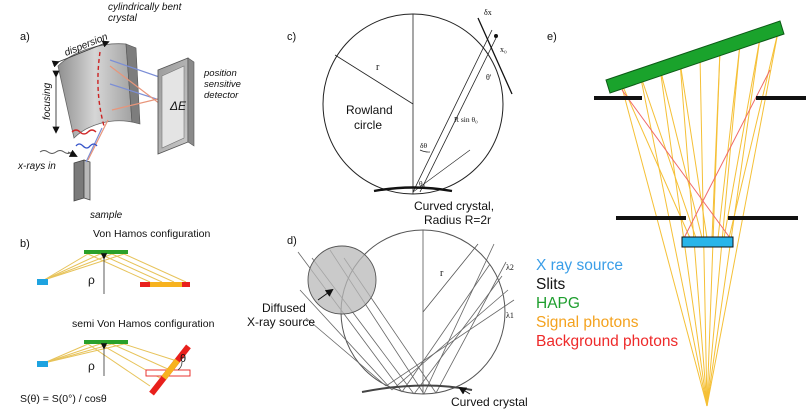  What do you see at coordinates (36, 166) in the screenshot?
I see `xrays-in-label: x-rays in` at bounding box center [36, 166].